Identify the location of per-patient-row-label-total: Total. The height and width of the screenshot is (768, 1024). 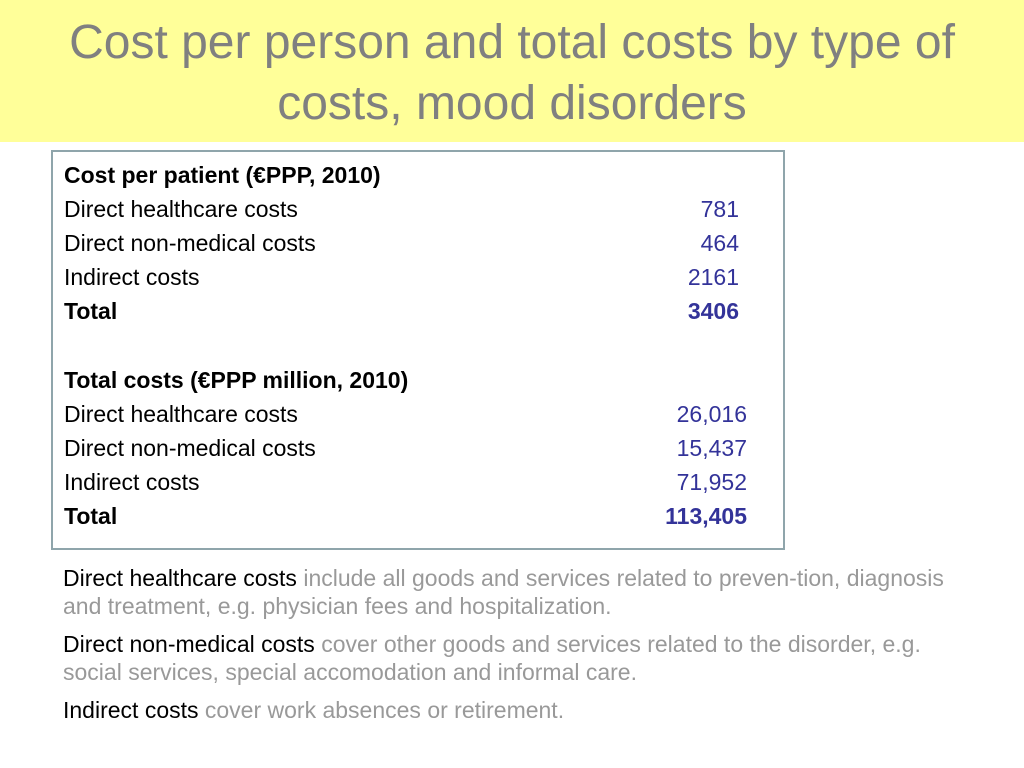
(91, 311).